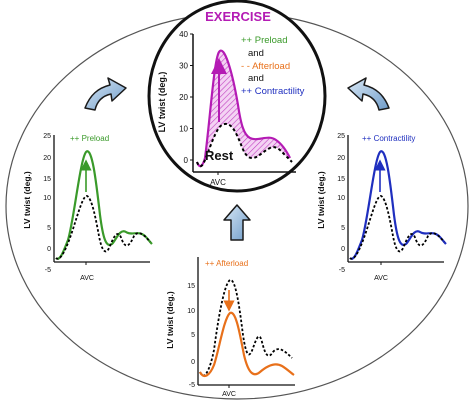 The image size is (474, 402). What do you see at coordinates (105, 94) in the screenshot?
I see `left-curved-arrow` at bounding box center [105, 94].